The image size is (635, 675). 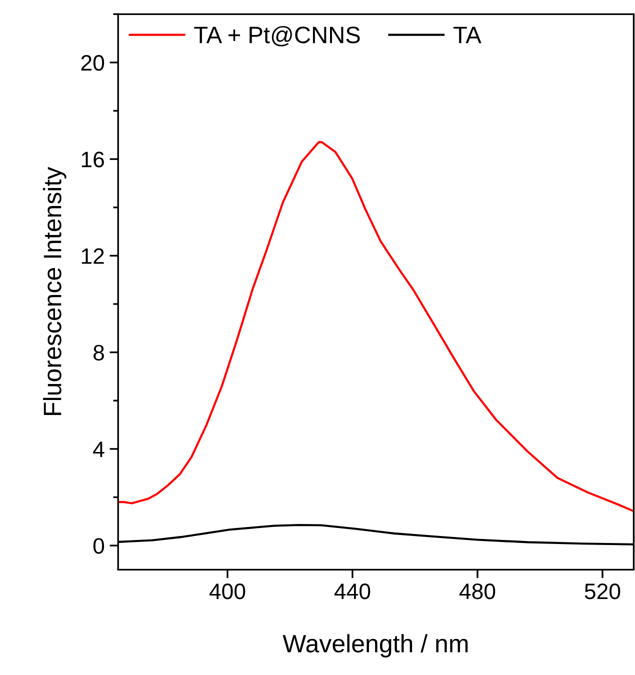 I want to click on legend-label: TA + Pt@CNNS, so click(x=277, y=36).